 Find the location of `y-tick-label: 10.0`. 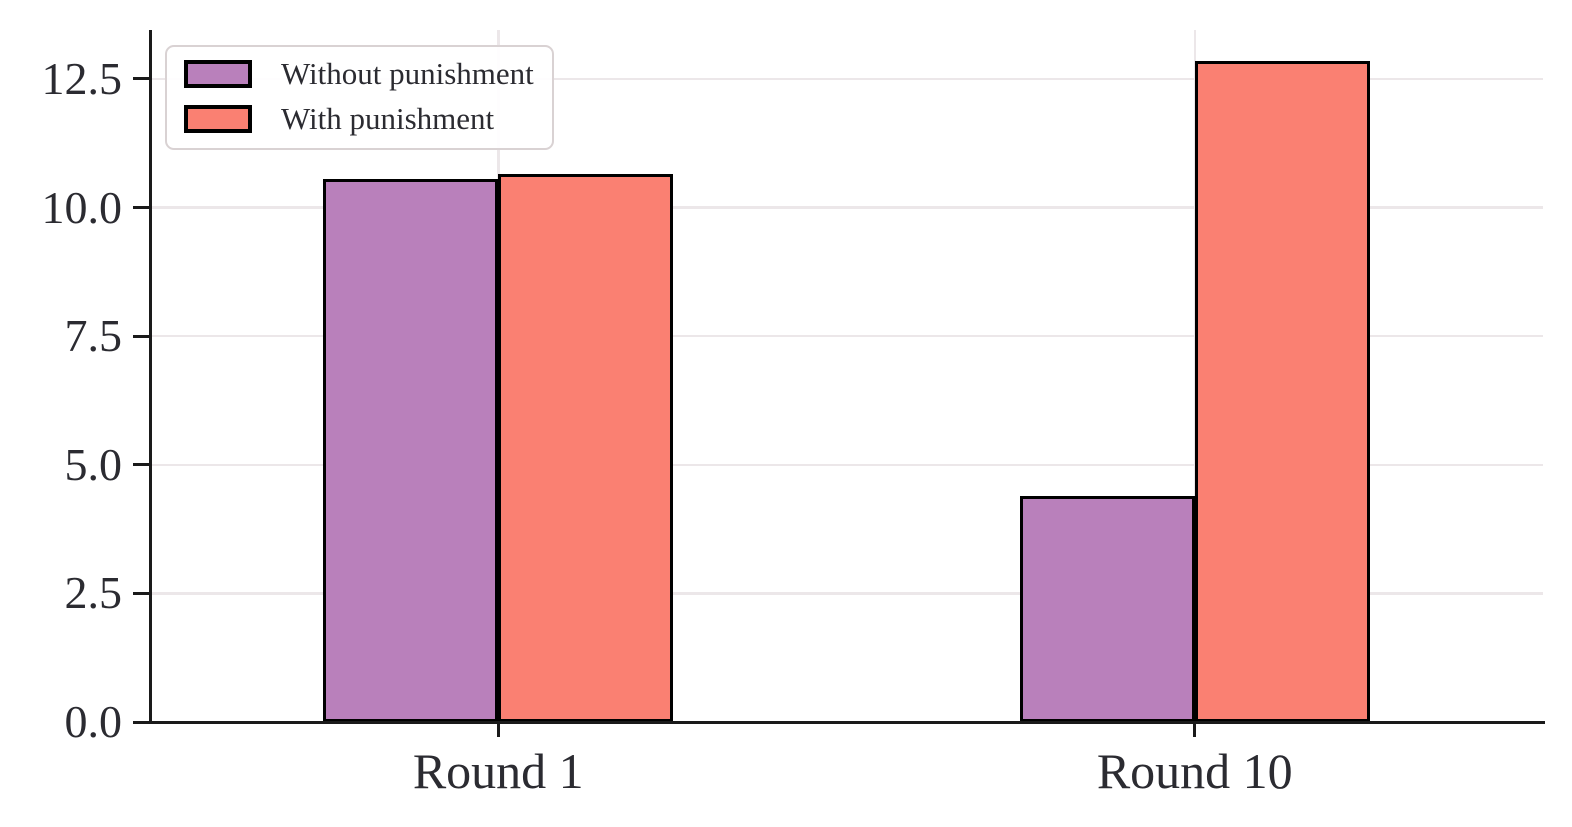

y-tick-label: 10.0 is located at coordinates (82, 207).